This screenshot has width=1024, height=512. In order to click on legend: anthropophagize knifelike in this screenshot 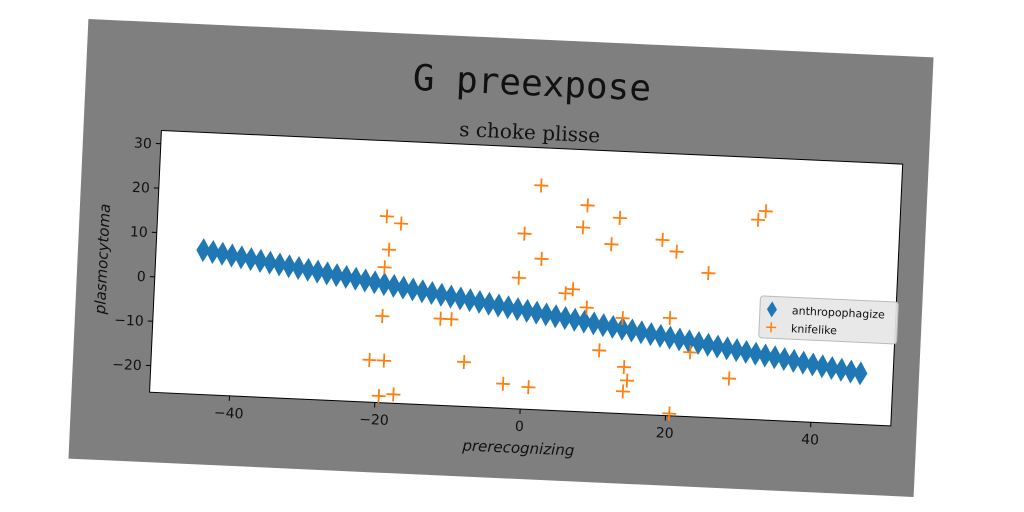, I will do `click(828, 320)`.